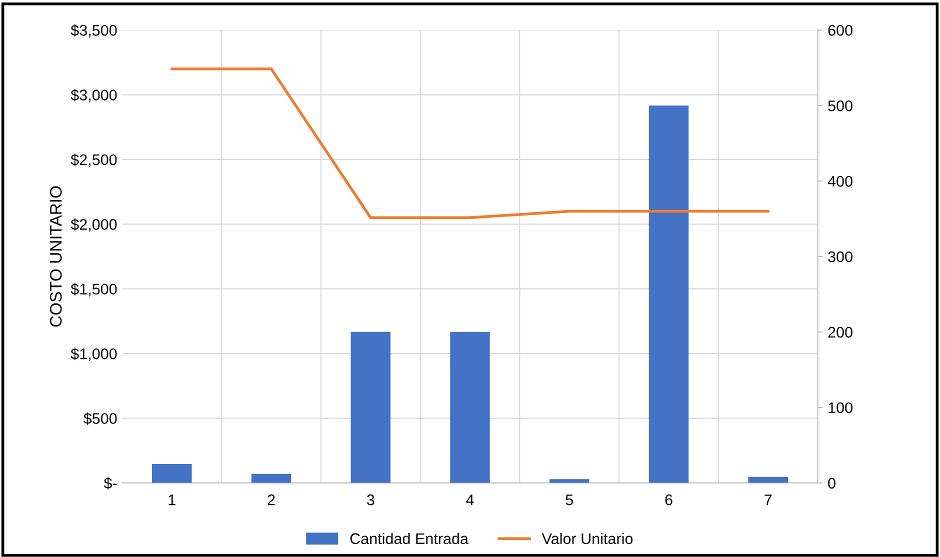  I want to click on x-tick-label: 5, so click(569, 500).